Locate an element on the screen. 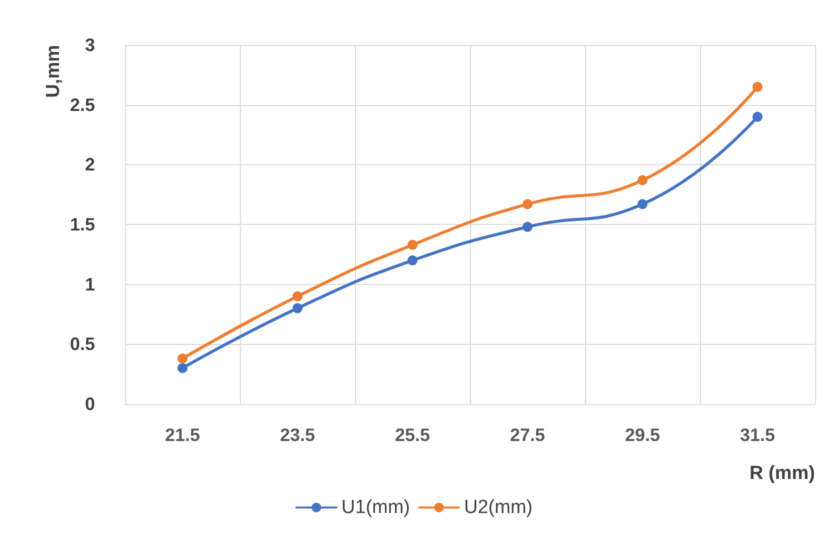 The height and width of the screenshot is (542, 828). y-tick-label: 0.5 is located at coordinates (82, 344).